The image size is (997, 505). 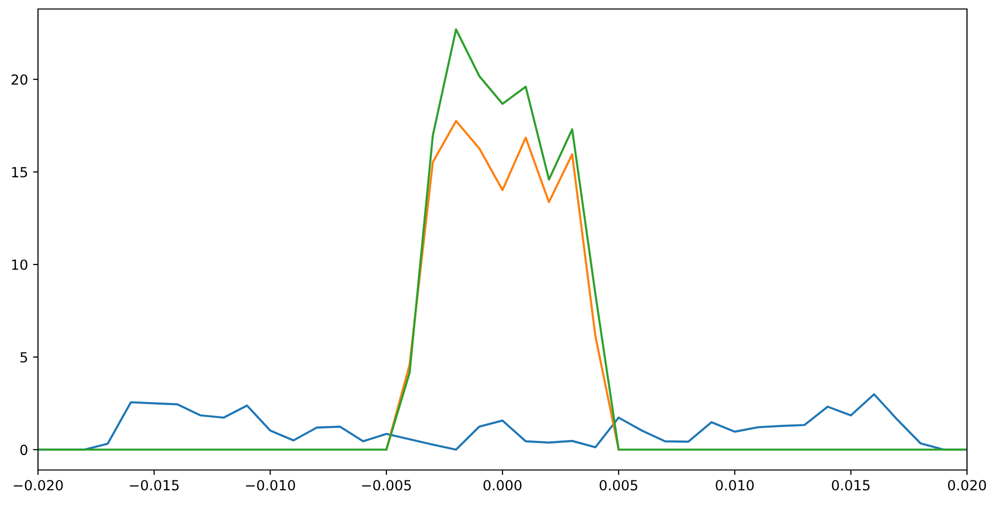 What do you see at coordinates (386, 485) in the screenshot?
I see `x-tick-label: −0.005` at bounding box center [386, 485].